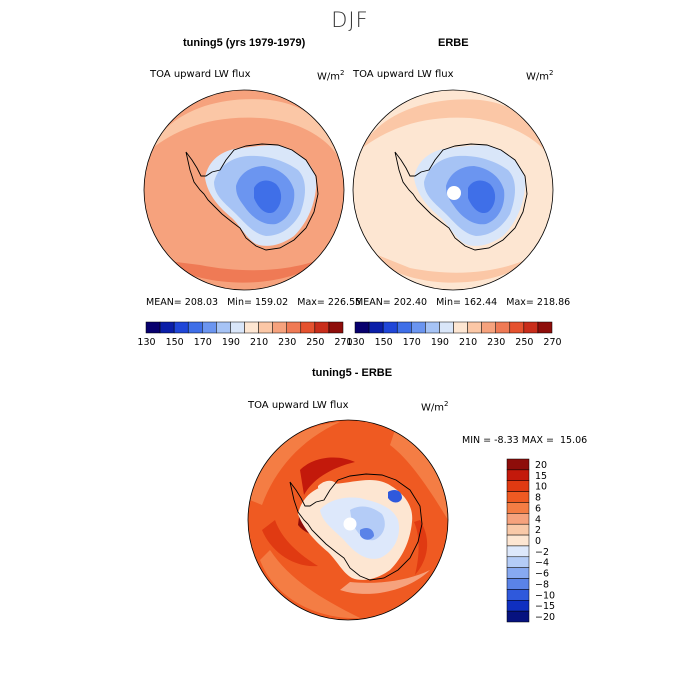  Describe the element at coordinates (395, 496) in the screenshot. I see `map3-blue-spot` at that location.